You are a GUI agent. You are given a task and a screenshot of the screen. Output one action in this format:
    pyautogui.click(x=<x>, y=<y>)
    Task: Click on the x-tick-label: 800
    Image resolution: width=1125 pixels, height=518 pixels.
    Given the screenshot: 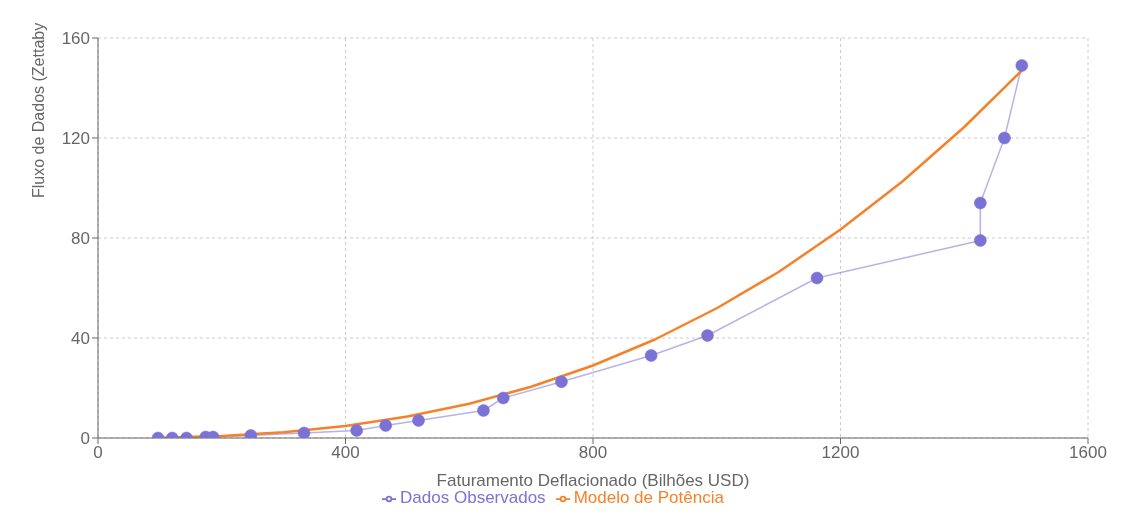 What is the action you would take?
    pyautogui.click(x=593, y=453)
    